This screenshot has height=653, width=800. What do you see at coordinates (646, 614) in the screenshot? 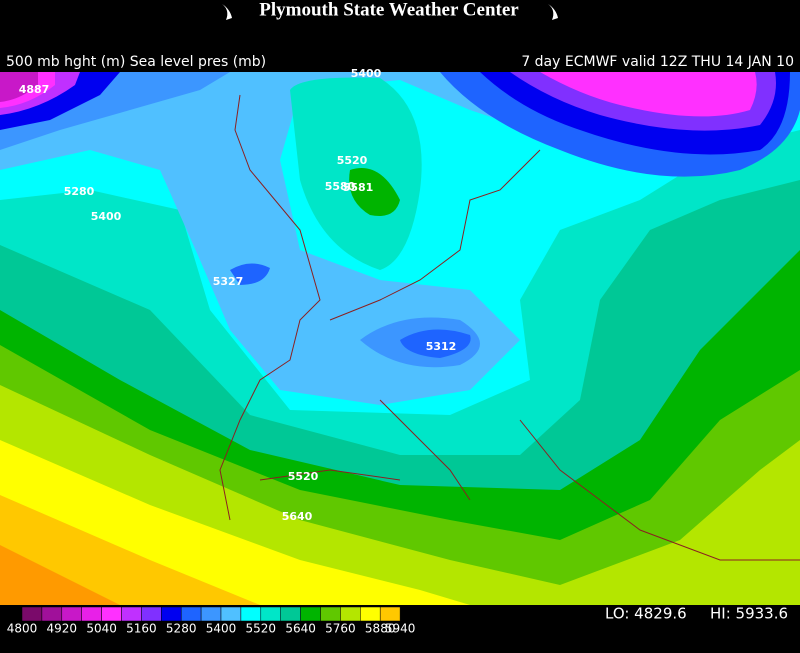
I see `lo-stat: LO: 4829.6` at bounding box center [646, 614].